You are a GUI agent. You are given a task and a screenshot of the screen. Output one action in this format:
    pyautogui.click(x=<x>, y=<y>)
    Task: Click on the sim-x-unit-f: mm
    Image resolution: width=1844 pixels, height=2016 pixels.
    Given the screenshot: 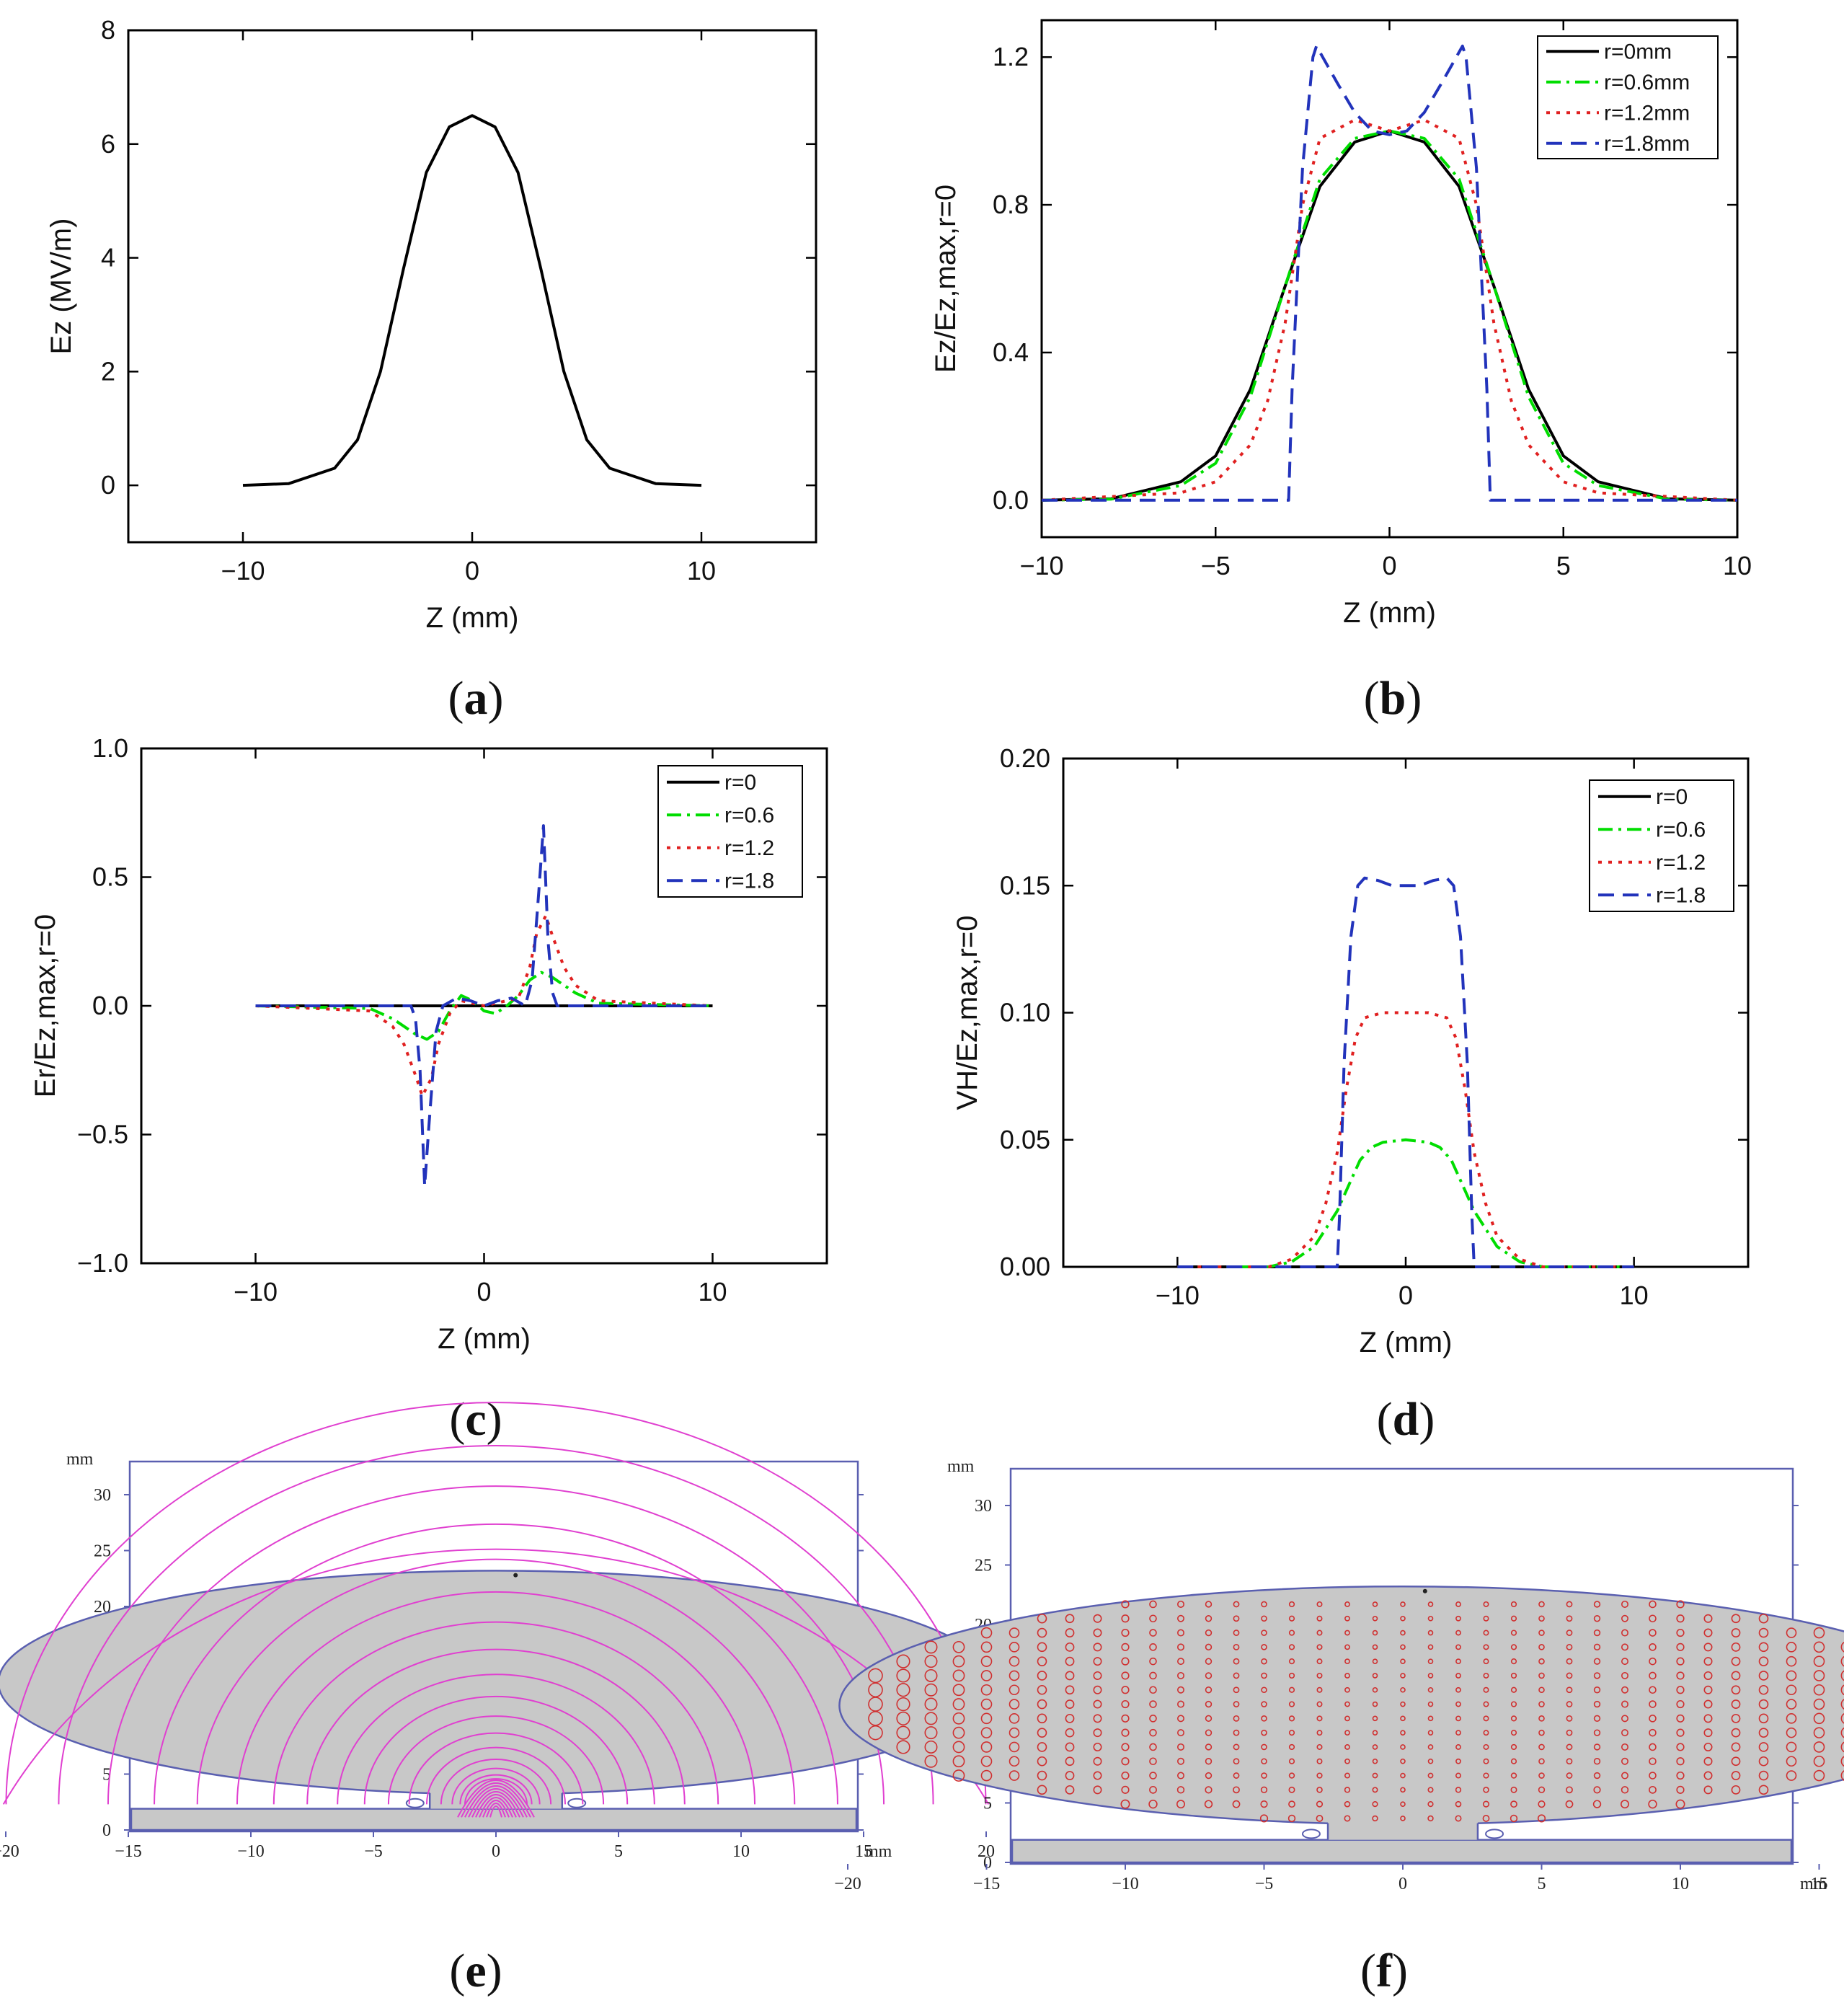 What is the action you would take?
    pyautogui.click(x=1813, y=1884)
    